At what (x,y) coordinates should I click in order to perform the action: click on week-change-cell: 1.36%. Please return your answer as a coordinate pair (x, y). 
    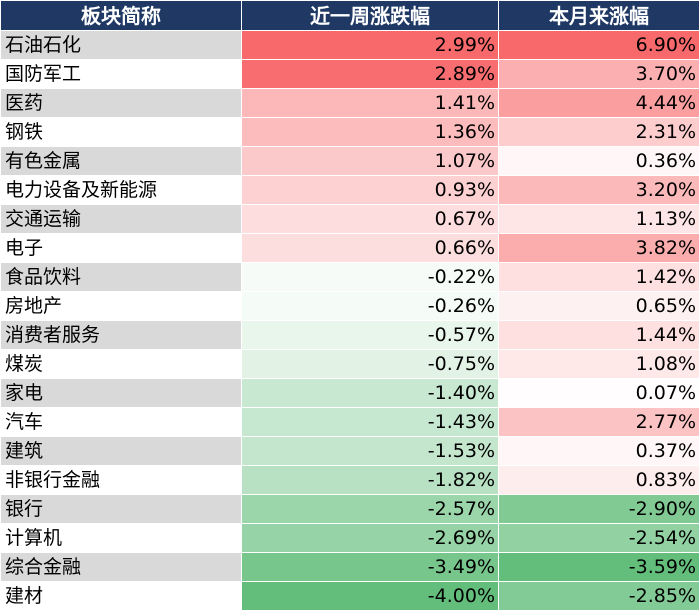
    Looking at the image, I should click on (370, 132).